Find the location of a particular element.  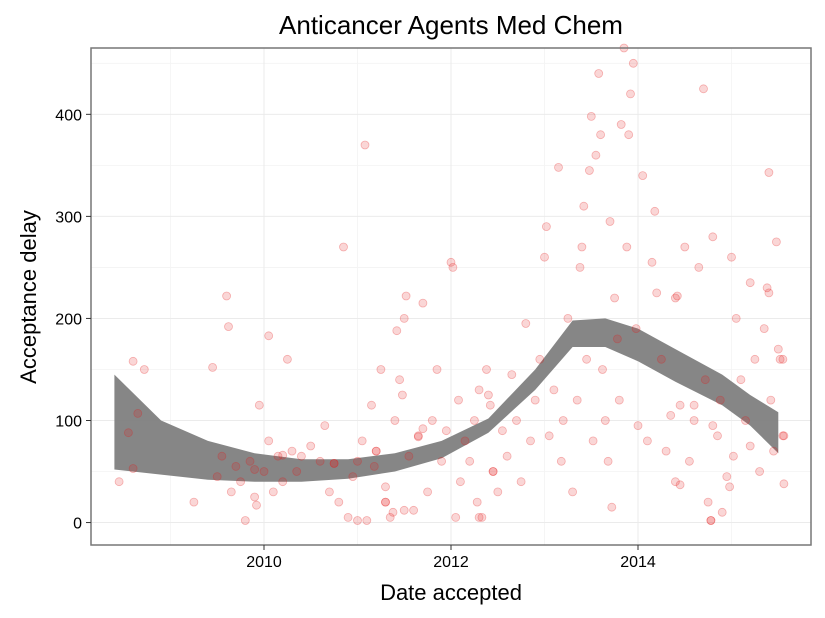

y-axis-ticks: 0 100 200 300 400 is located at coordinates (73, 320).